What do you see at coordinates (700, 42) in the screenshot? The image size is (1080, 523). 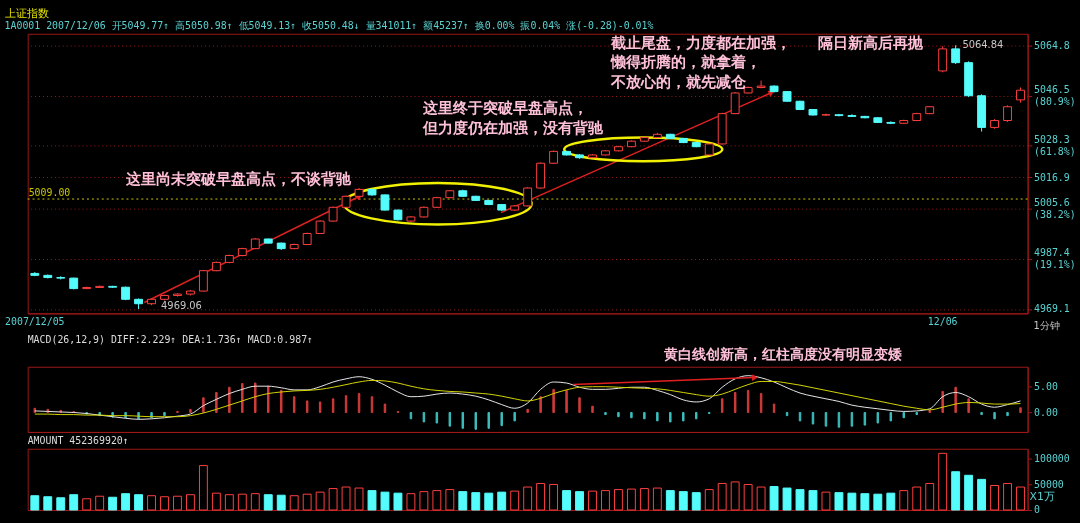 I see `annotation: 截止尾盘，力度都在加强，` at bounding box center [700, 42].